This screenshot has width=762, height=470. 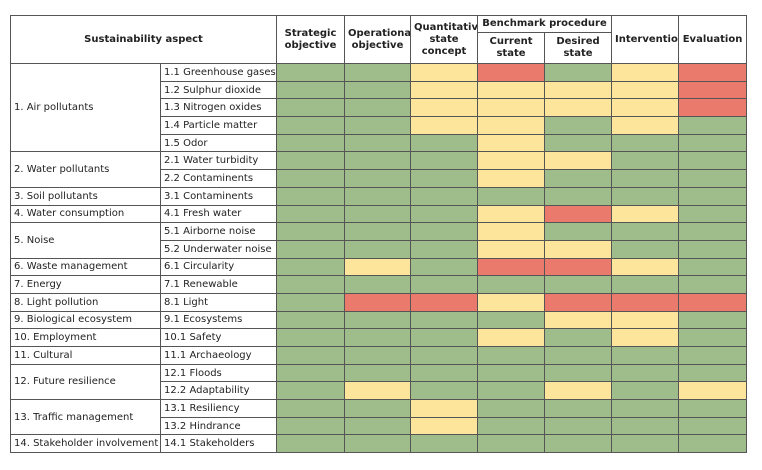 I want to click on row: 12. Future resilience 12.1 Floods, so click(x=379, y=382).